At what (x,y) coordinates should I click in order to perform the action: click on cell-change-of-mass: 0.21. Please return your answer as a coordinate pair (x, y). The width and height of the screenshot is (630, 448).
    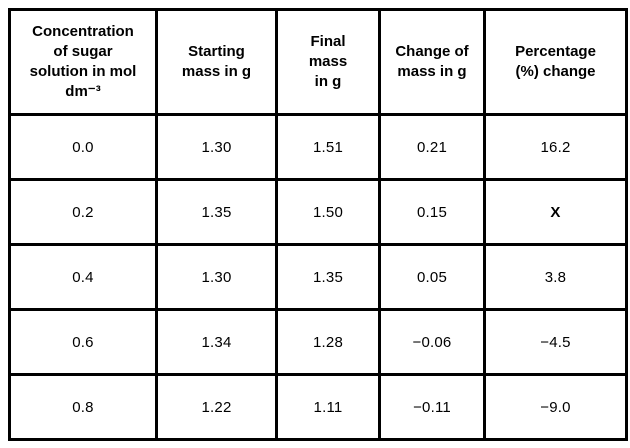
    Looking at the image, I should click on (432, 147).